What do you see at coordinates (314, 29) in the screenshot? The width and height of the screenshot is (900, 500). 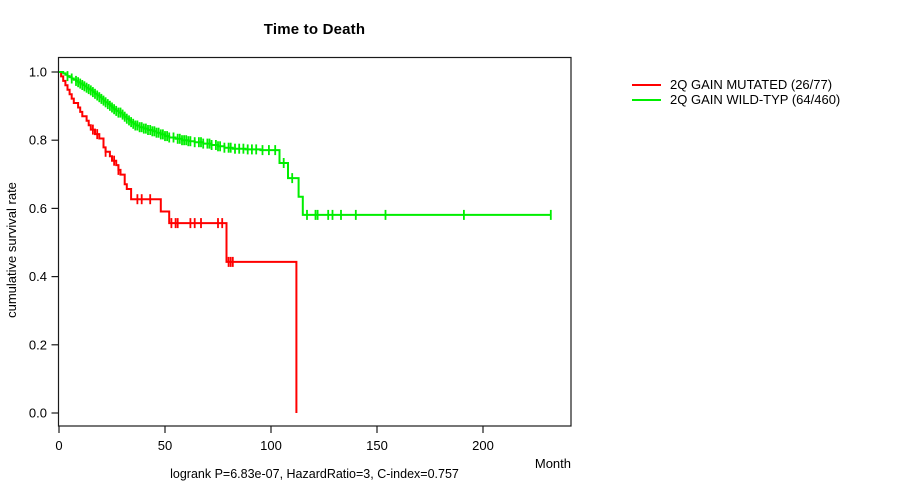 I see `chart-title: Time to Death` at bounding box center [314, 29].